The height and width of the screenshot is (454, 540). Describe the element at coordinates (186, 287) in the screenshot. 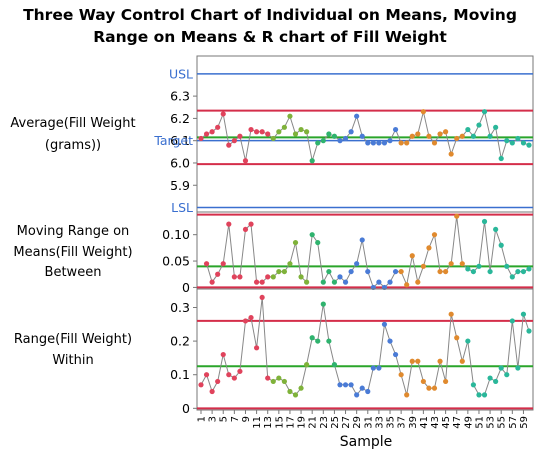

I see `panel-1-ytick-label-0: 0` at that location.